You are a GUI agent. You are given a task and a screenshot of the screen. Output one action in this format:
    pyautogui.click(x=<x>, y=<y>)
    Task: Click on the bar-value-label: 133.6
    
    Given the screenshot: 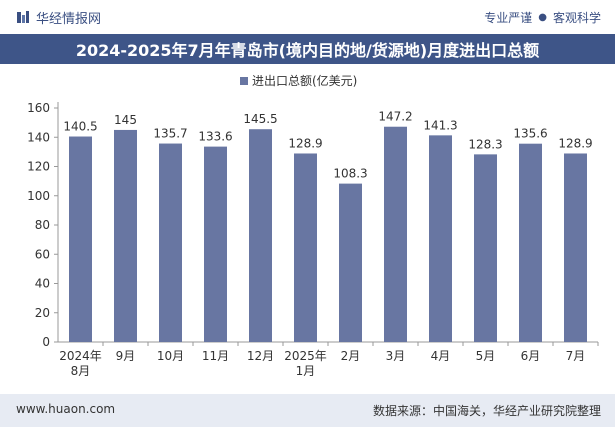 What is the action you would take?
    pyautogui.click(x=215, y=137)
    